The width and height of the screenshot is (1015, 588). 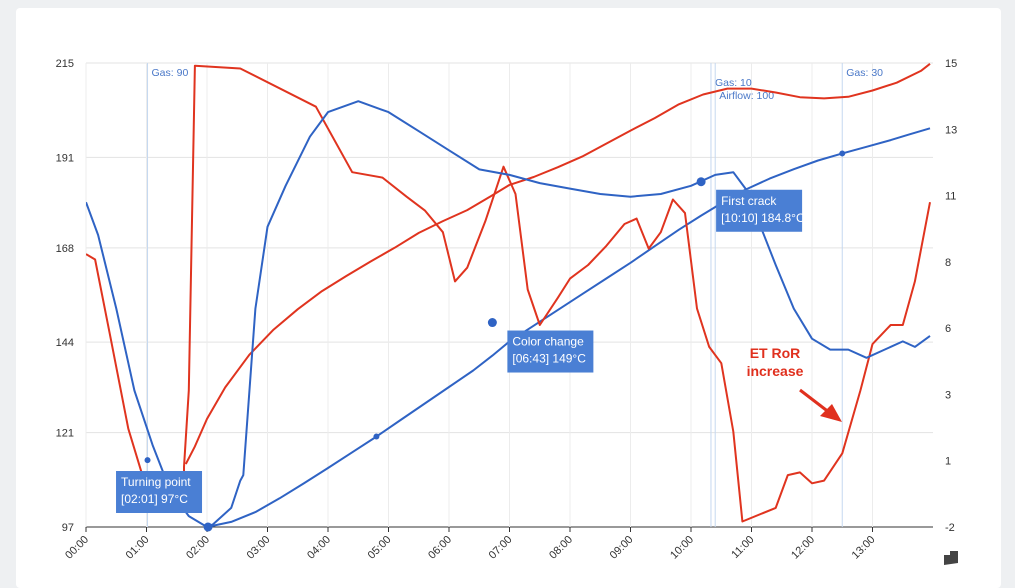 What do you see at coordinates (746, 96) in the screenshot?
I see `event-label: Airflow: 100` at bounding box center [746, 96].